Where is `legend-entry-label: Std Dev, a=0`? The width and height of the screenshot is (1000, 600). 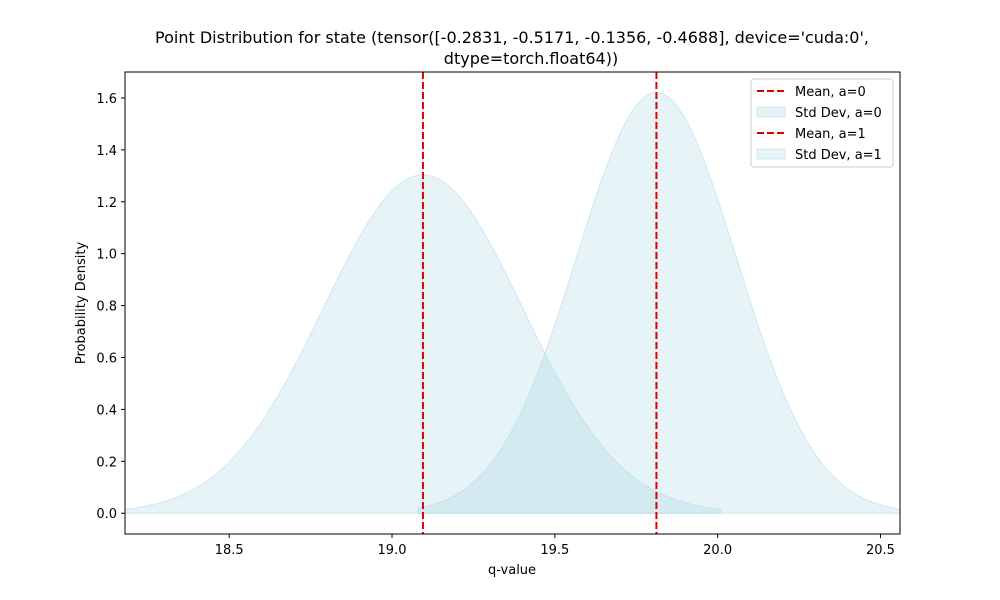
legend-entry-label: Std Dev, a=0 is located at coordinates (838, 113).